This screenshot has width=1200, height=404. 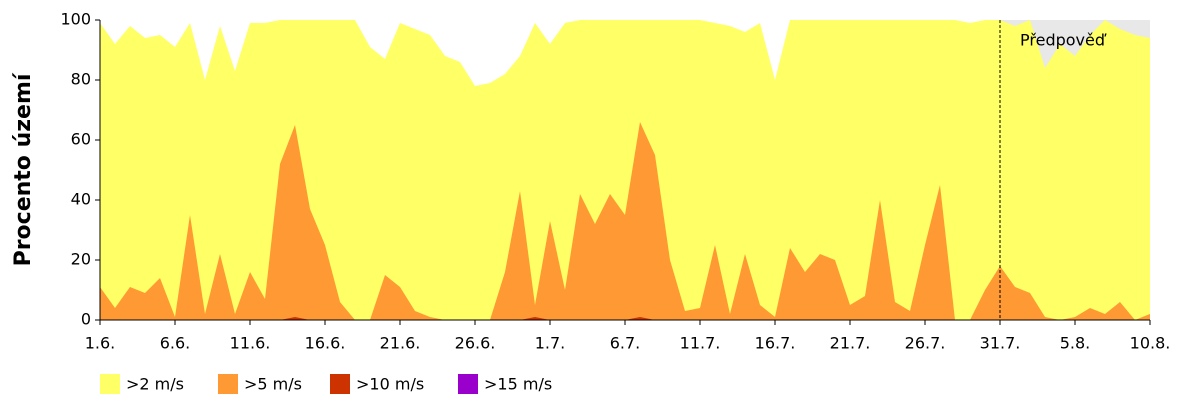 What do you see at coordinates (775, 343) in the screenshot?
I see `x-tick-label: 16.7.` at bounding box center [775, 343].